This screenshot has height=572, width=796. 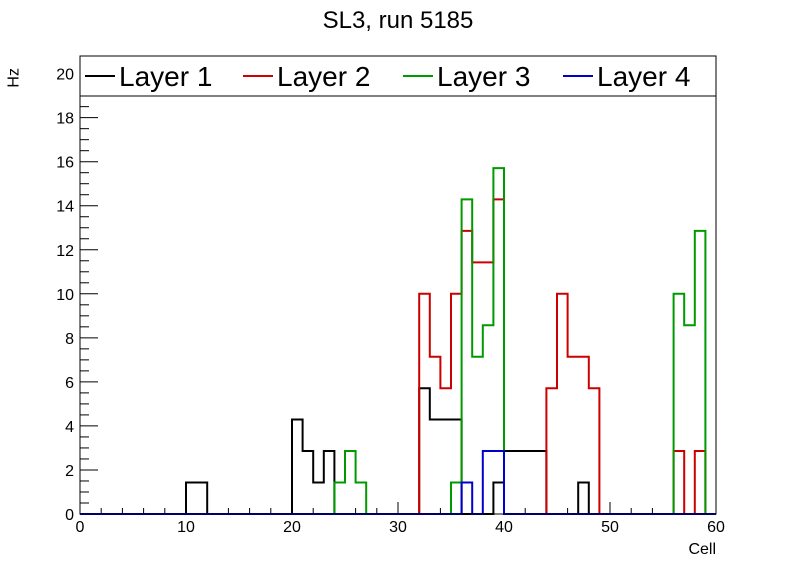 I want to click on x-tick-label: 50, so click(x=610, y=527).